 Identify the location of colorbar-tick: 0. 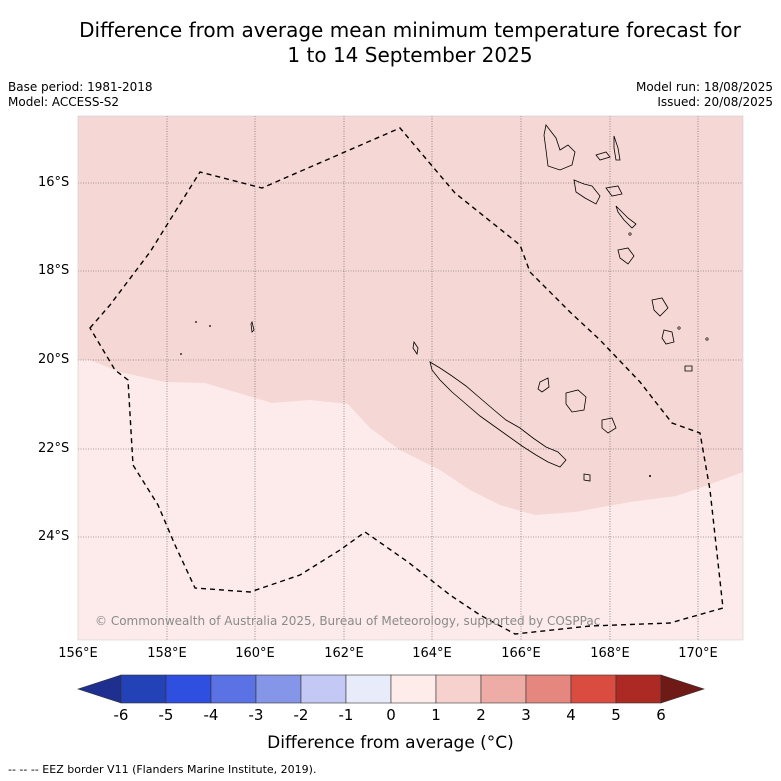
(391, 715).